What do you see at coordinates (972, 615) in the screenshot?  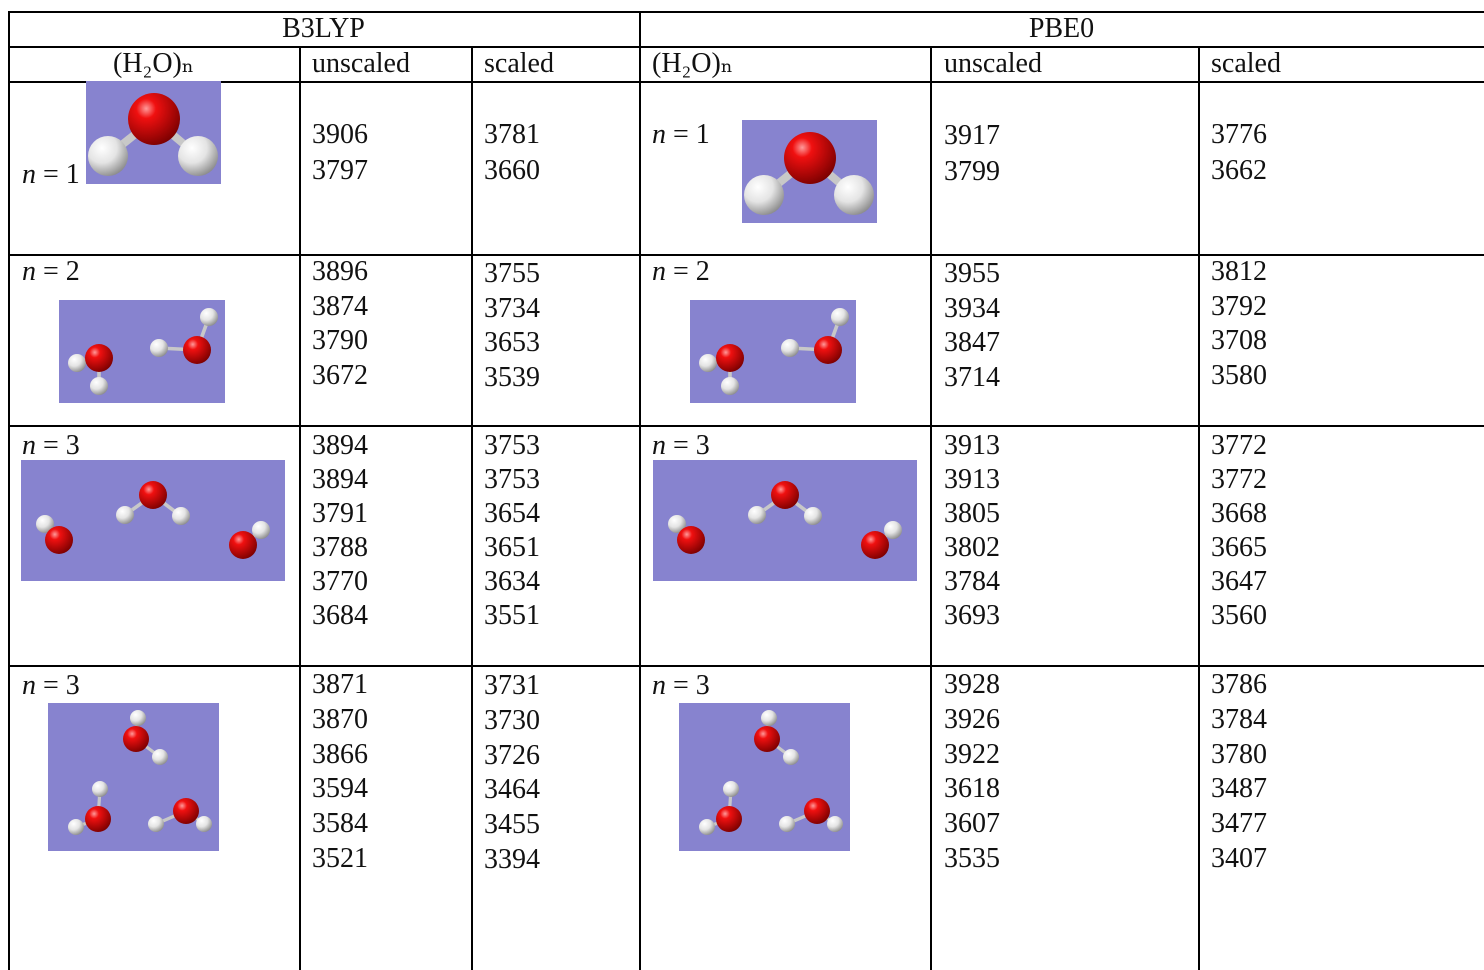 I see `frequency-value: 3693` at bounding box center [972, 615].